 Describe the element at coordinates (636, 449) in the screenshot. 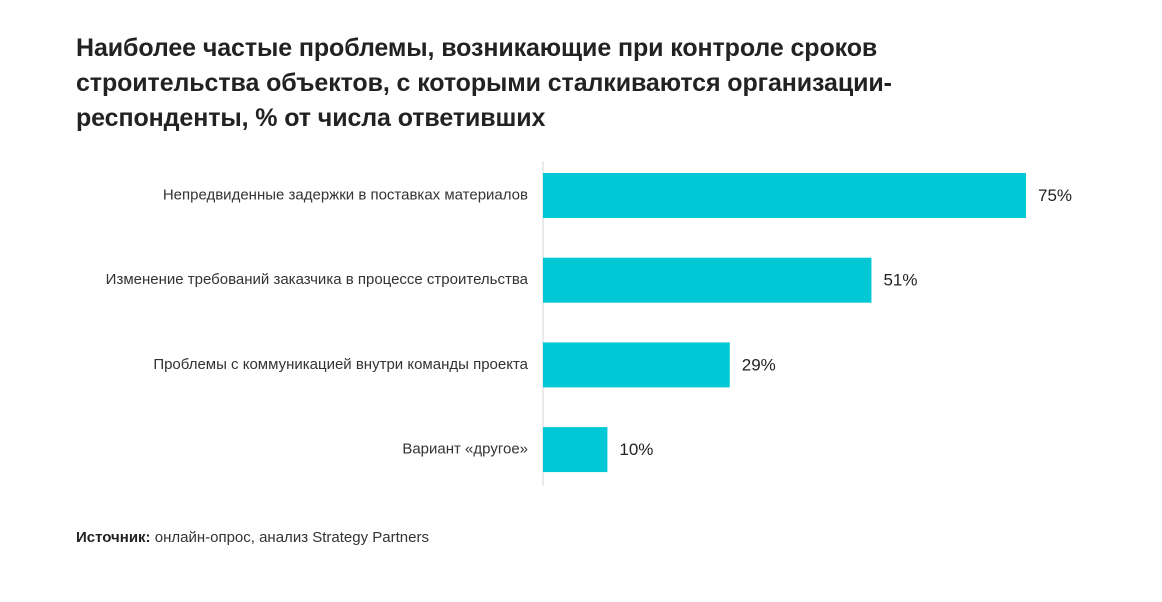

I see `value-label-4: 10%` at that location.